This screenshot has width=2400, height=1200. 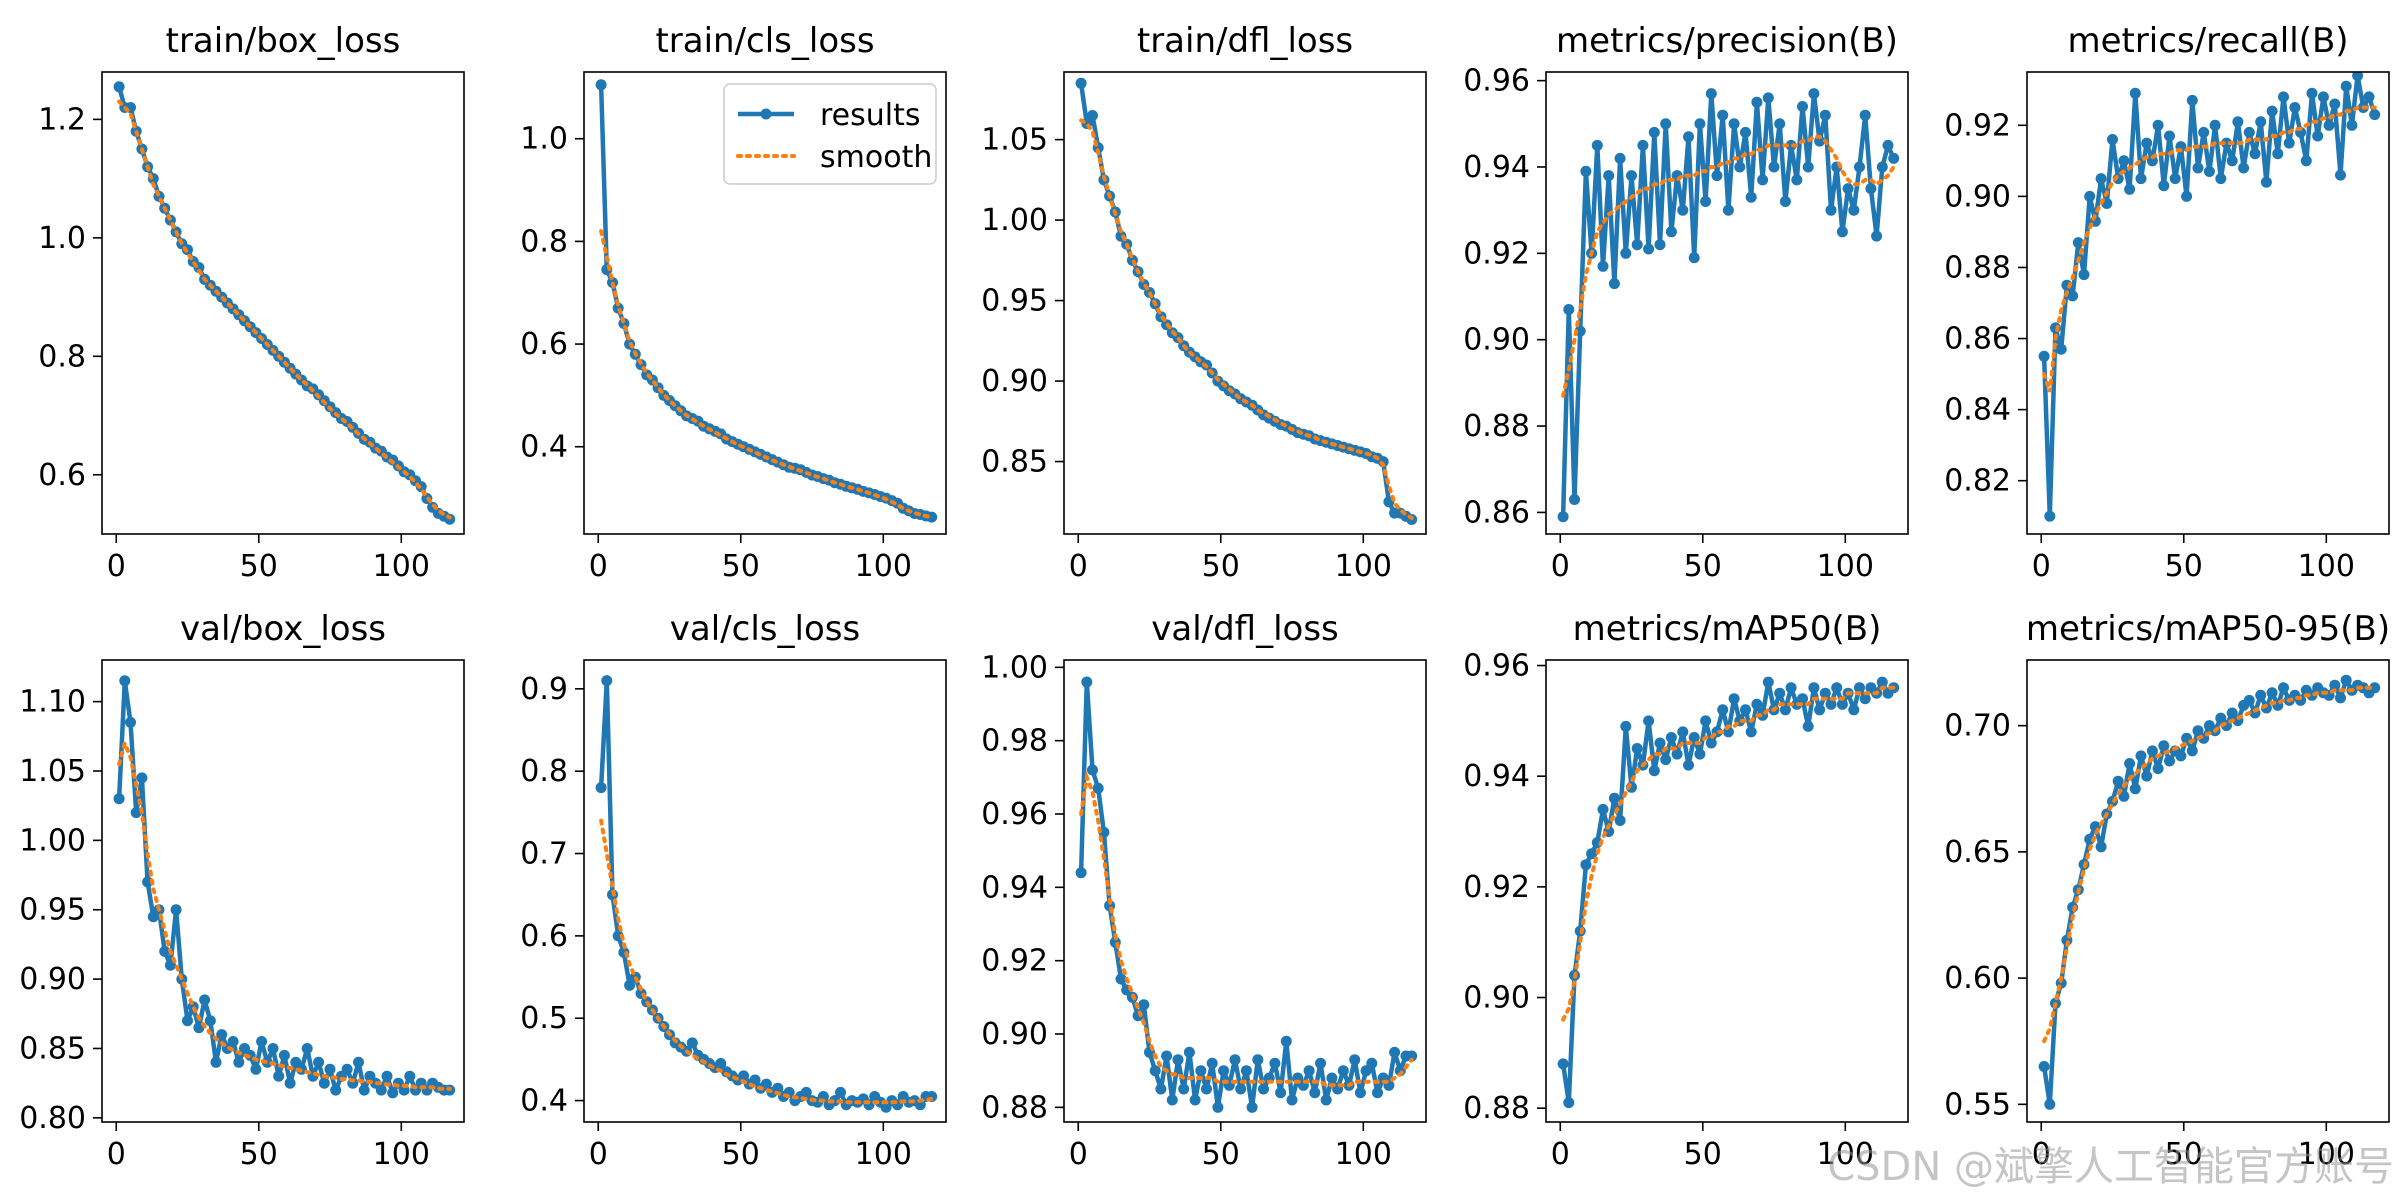 What do you see at coordinates (1496, 776) in the screenshot?
I see `y-tick-label: 0.94` at bounding box center [1496, 776].